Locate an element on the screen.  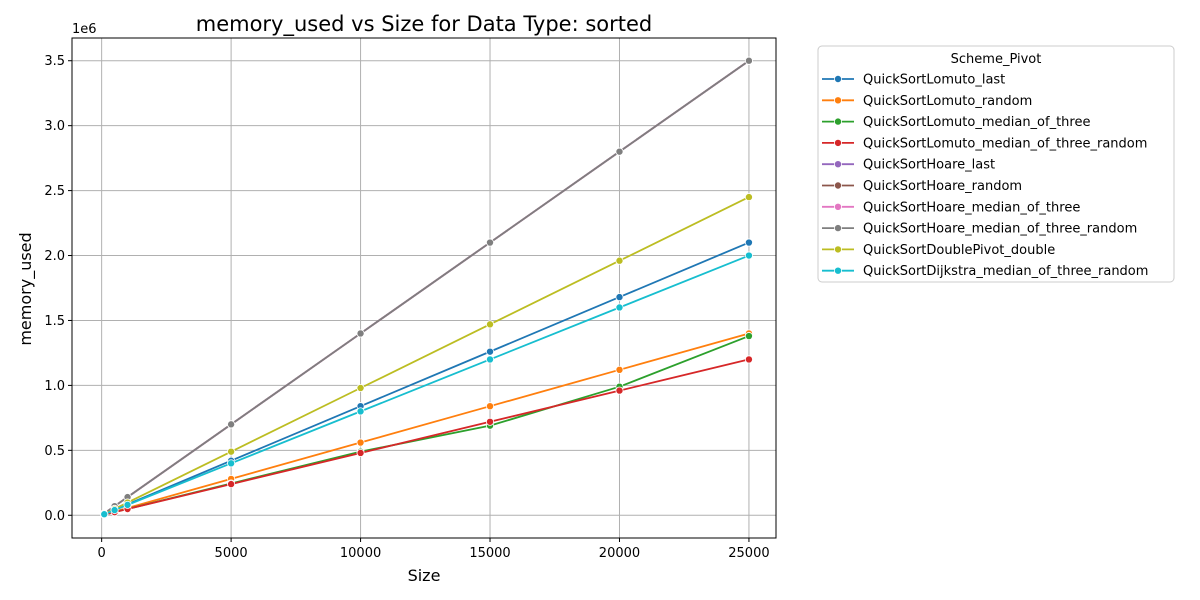
legend-entry: QuickSortHoare_last is located at coordinates (908, 165).